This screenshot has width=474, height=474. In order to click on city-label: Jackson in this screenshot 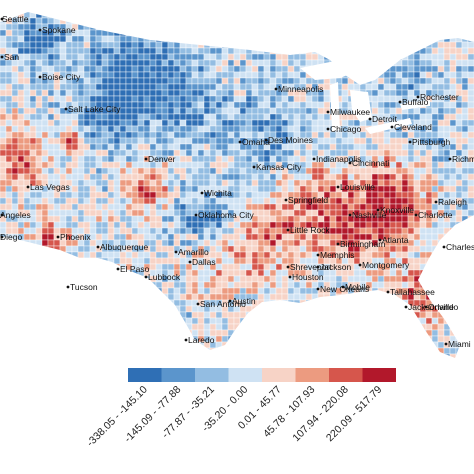, I will do `click(335, 267)`.